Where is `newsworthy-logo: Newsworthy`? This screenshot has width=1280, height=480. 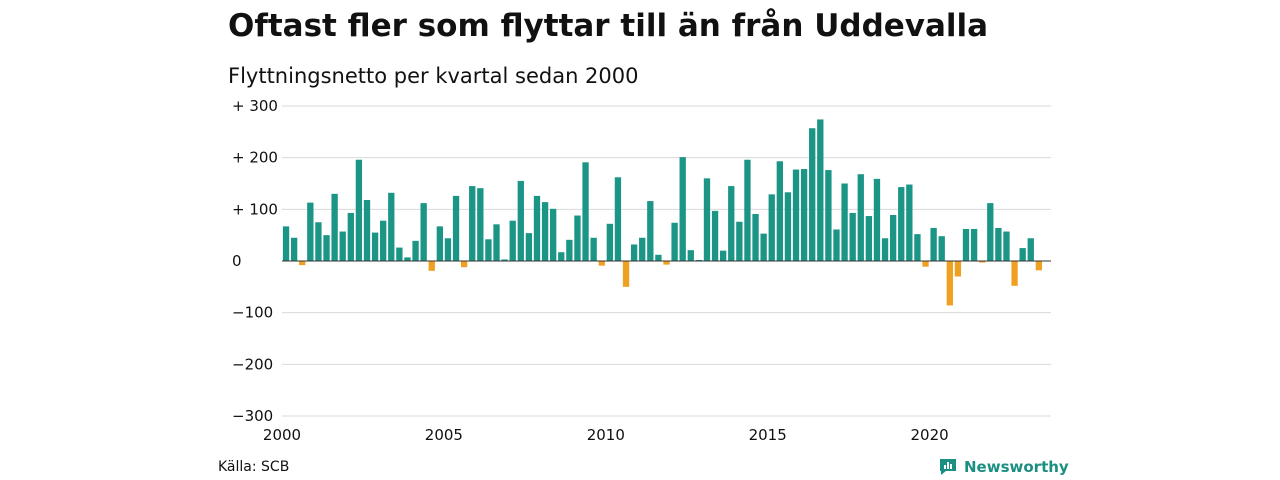
newsworthy-logo: Newsworthy is located at coordinates (1003, 467).